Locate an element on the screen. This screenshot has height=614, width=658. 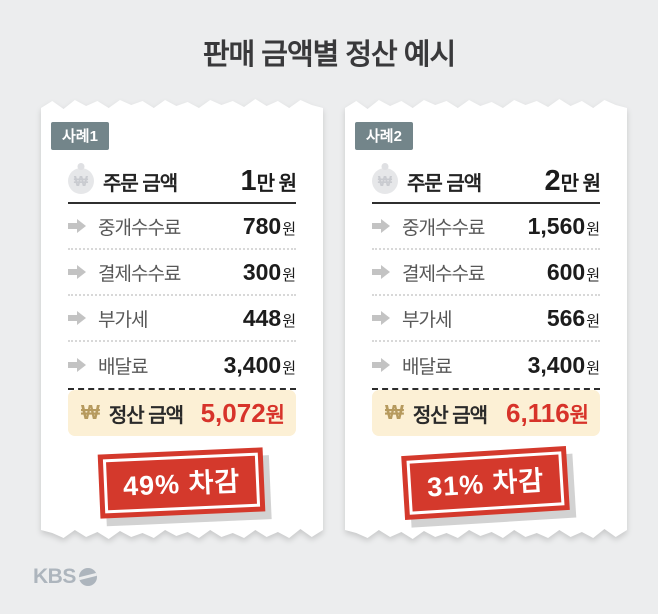
stamp-area: 31% 차감 is located at coordinates (486, 483).